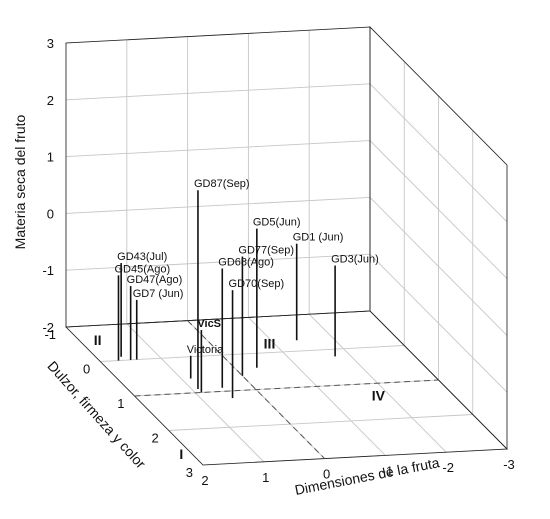 This screenshot has height=519, width=550. I want to click on y-tick-label: 1, so click(120, 403).